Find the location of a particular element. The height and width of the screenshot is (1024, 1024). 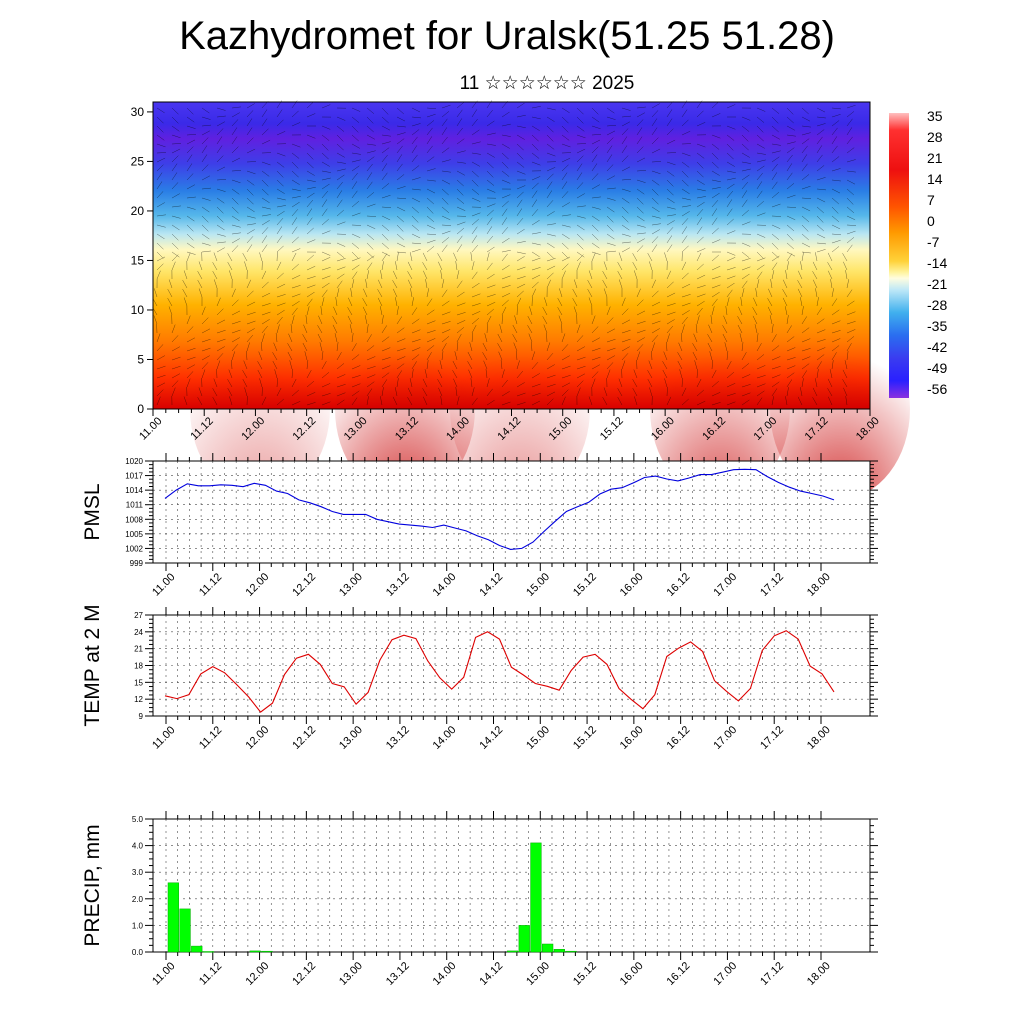

x-tick-label: 13.00 is located at coordinates (351, 974).